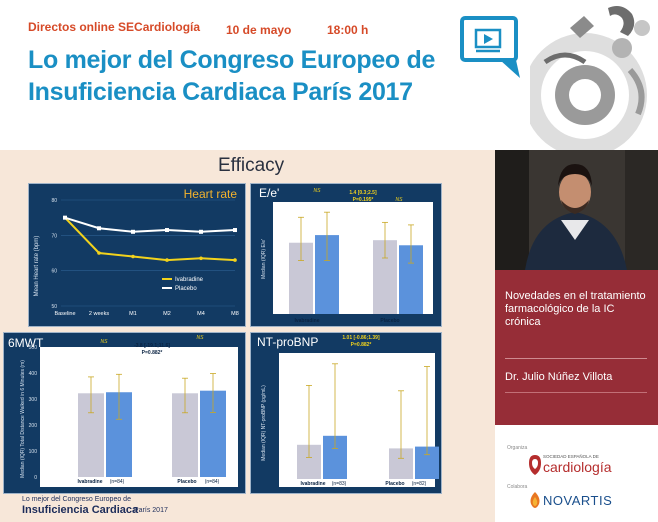  Describe the element at coordinates (535, 465) in the screenshot. I see `sec-heart-icon` at that location.